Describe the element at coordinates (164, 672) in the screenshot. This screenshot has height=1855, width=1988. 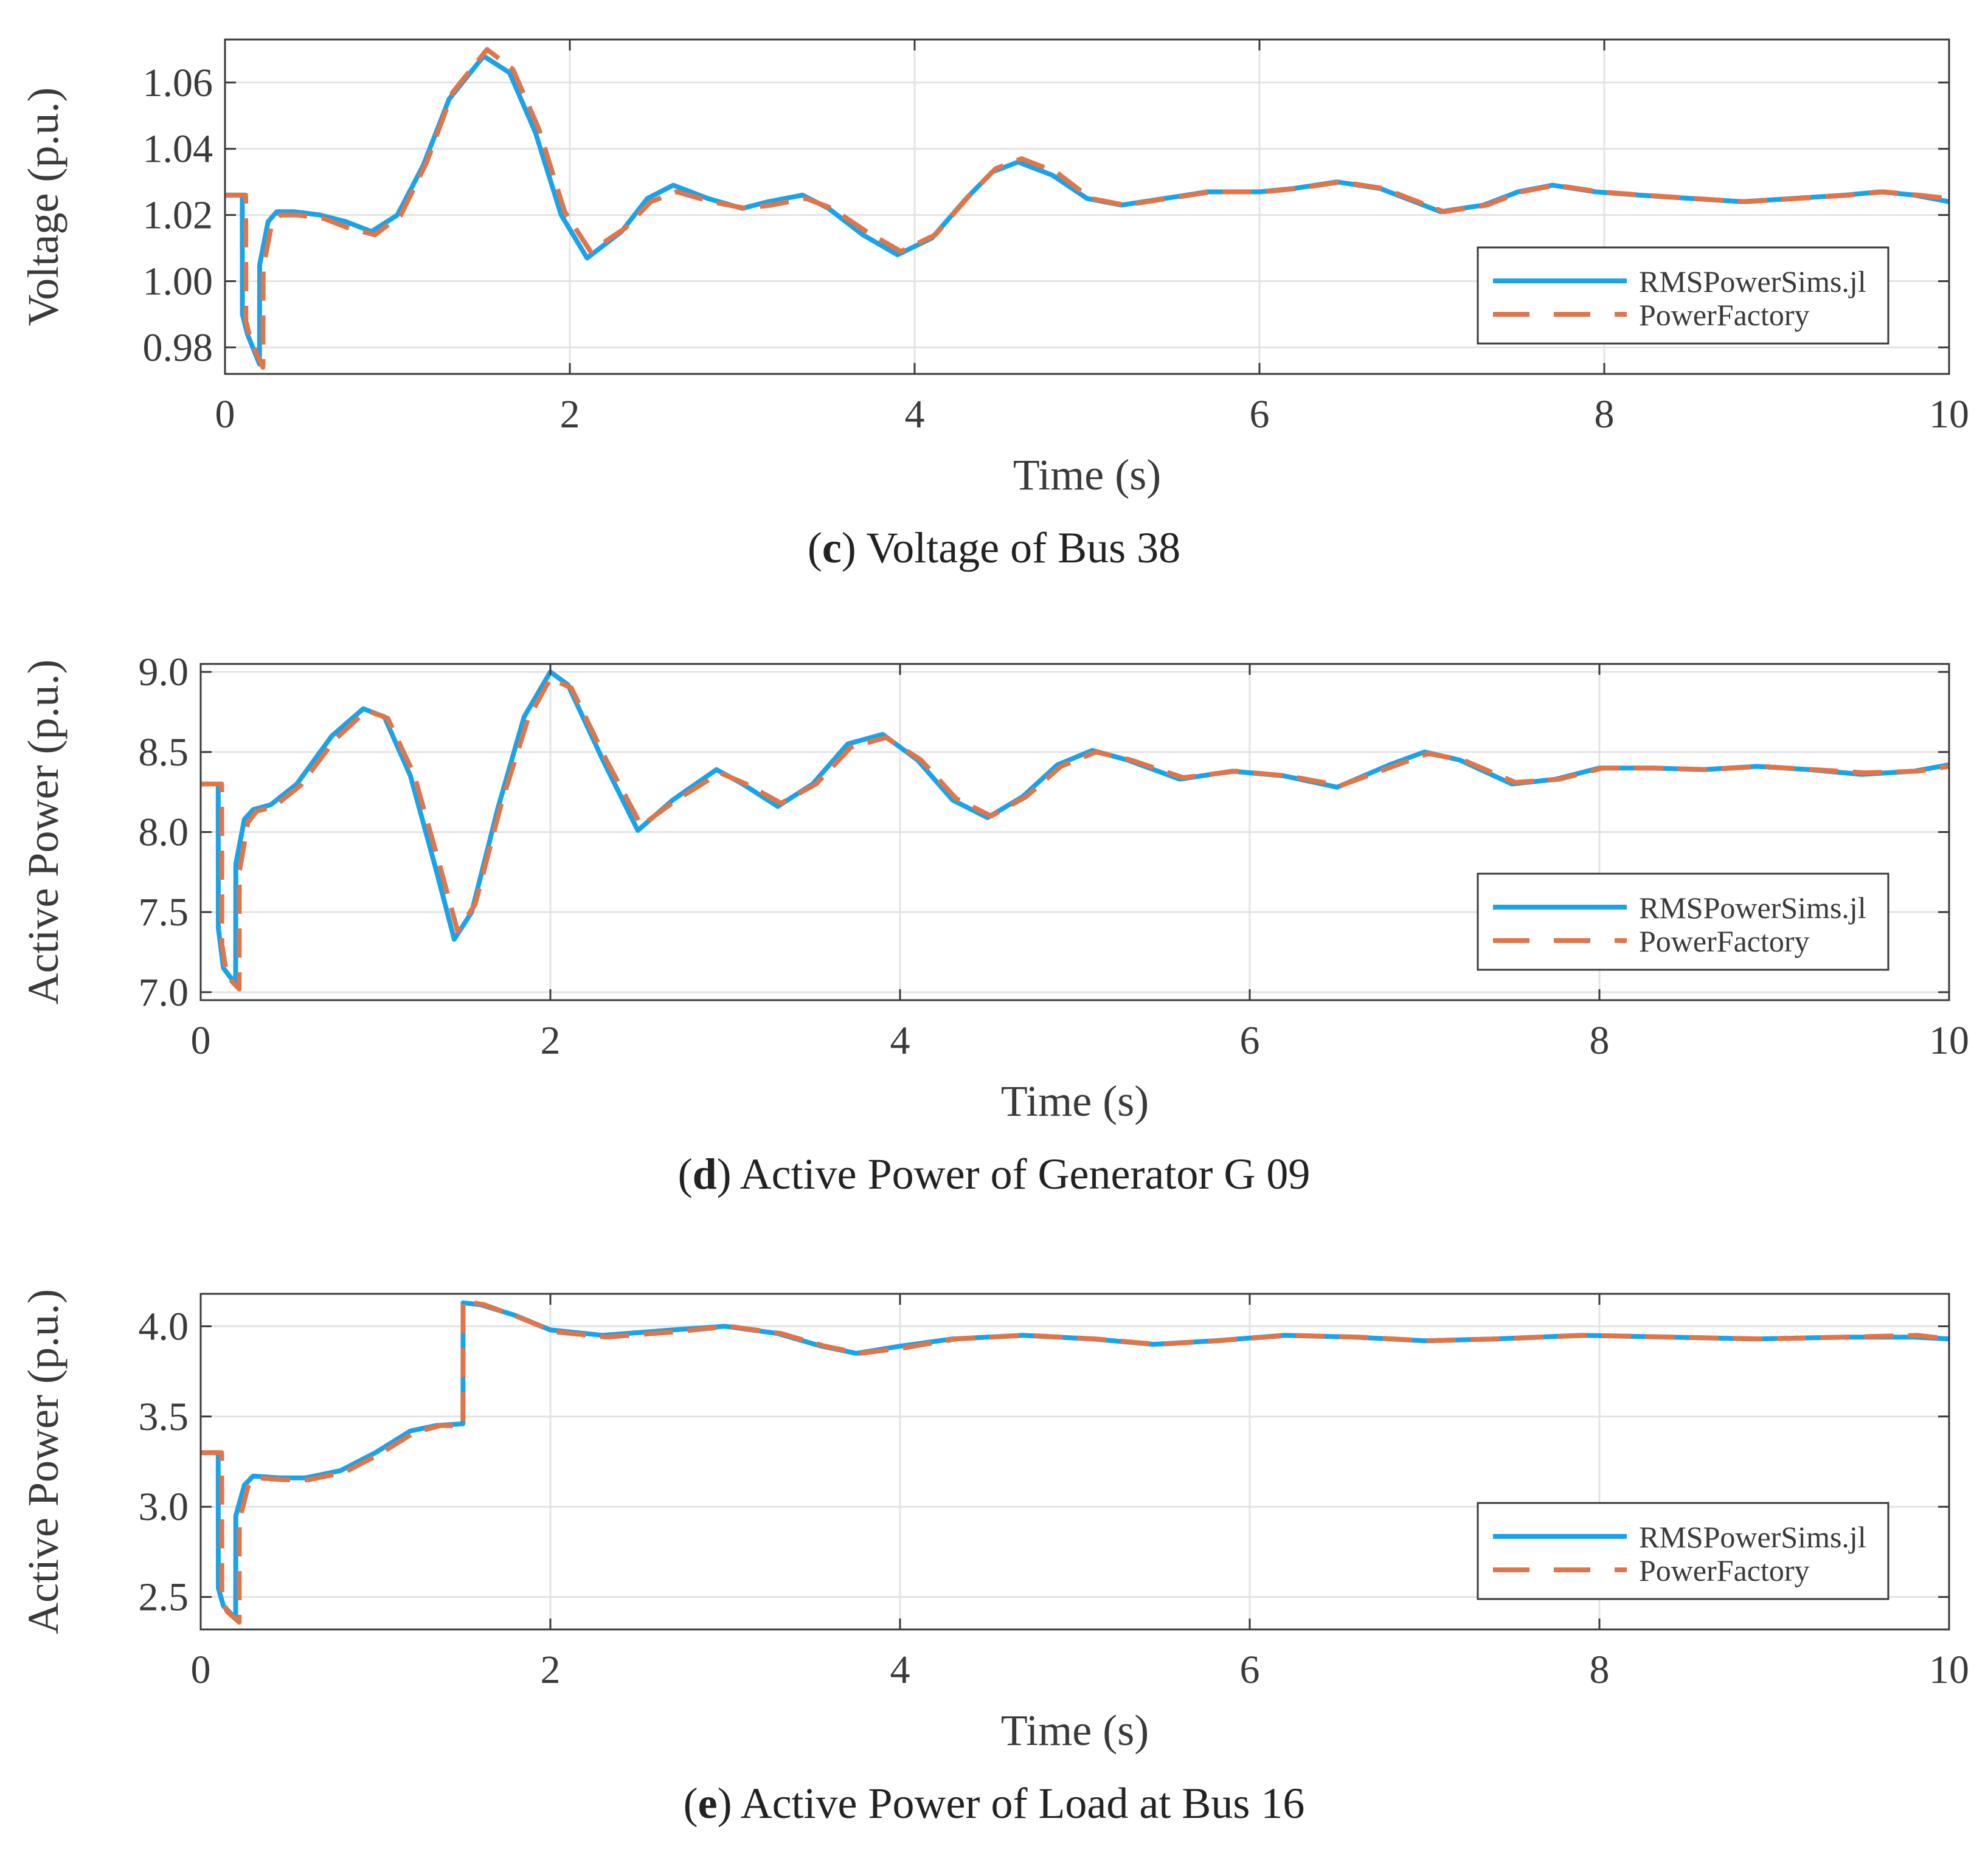
I see `y-tick-label: 9.0` at that location.